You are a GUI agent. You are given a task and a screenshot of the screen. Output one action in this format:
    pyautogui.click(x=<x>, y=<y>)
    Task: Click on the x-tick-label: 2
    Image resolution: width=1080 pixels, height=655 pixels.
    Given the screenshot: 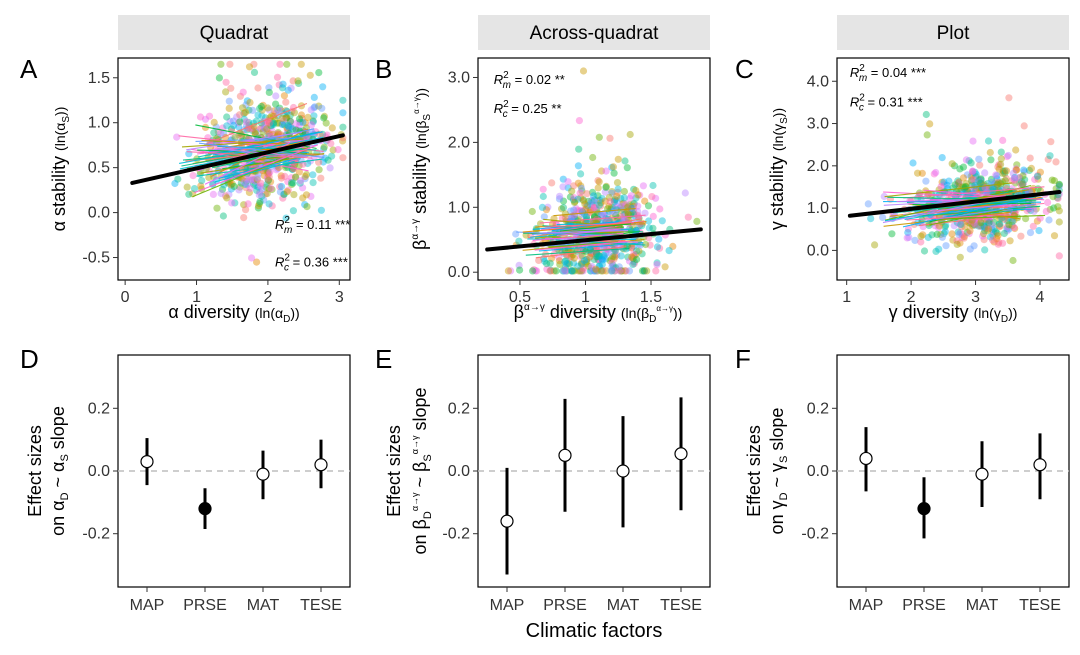 What is the action you would take?
    pyautogui.click(x=911, y=297)
    